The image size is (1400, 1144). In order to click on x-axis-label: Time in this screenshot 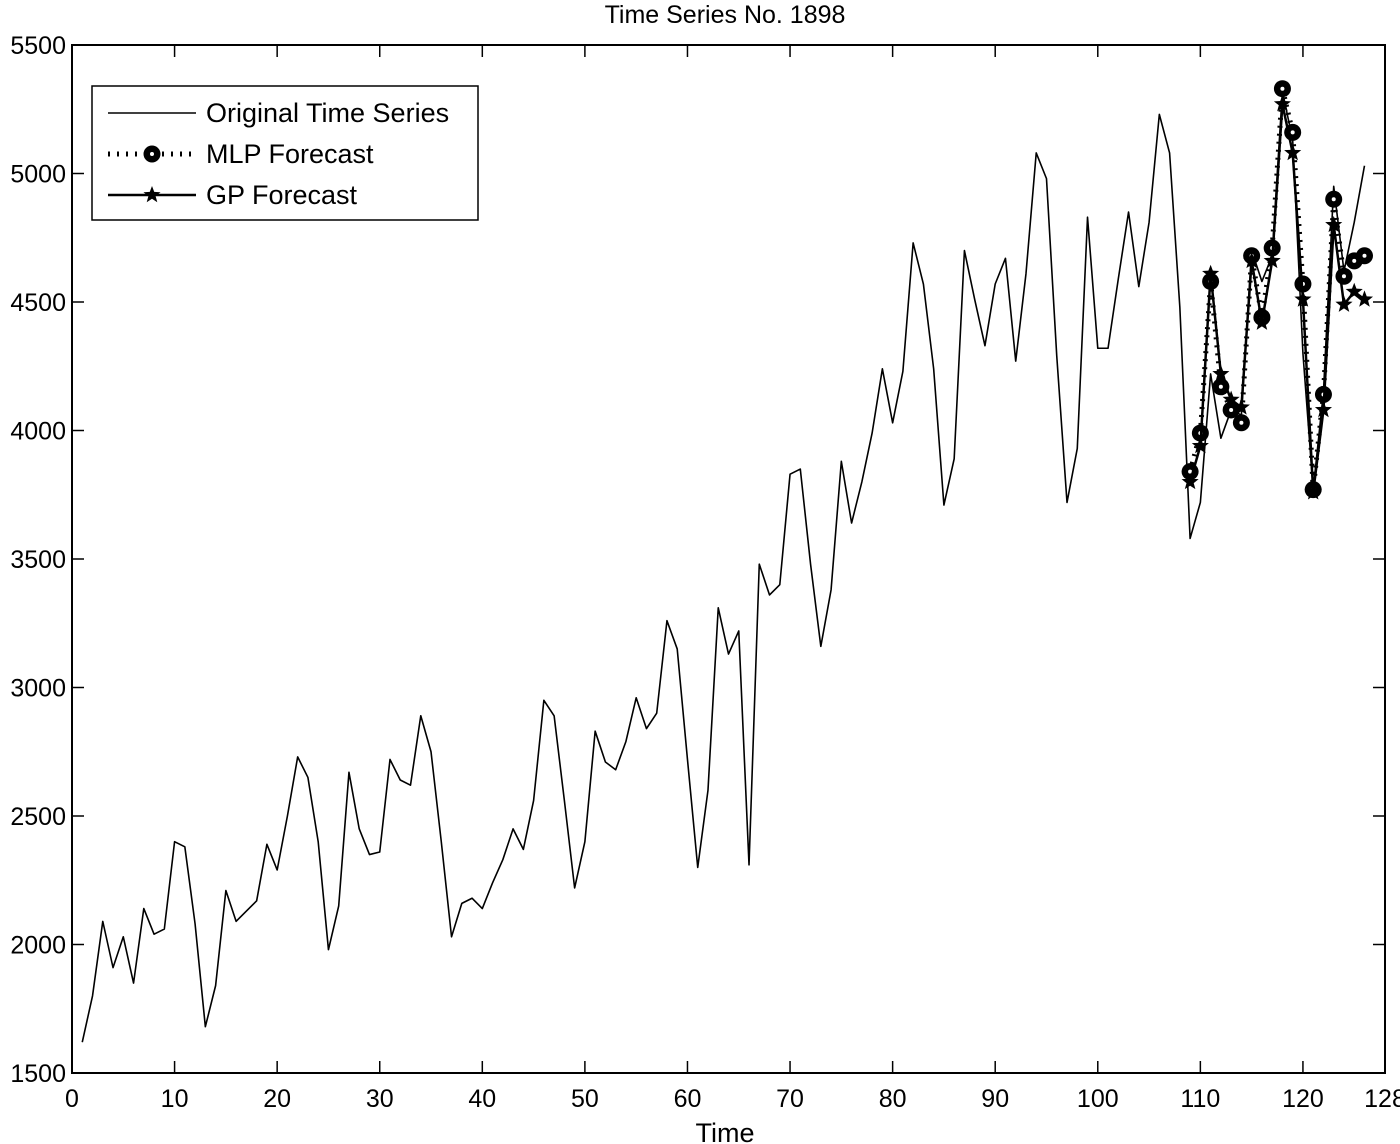, I will do `click(725, 1131)`.